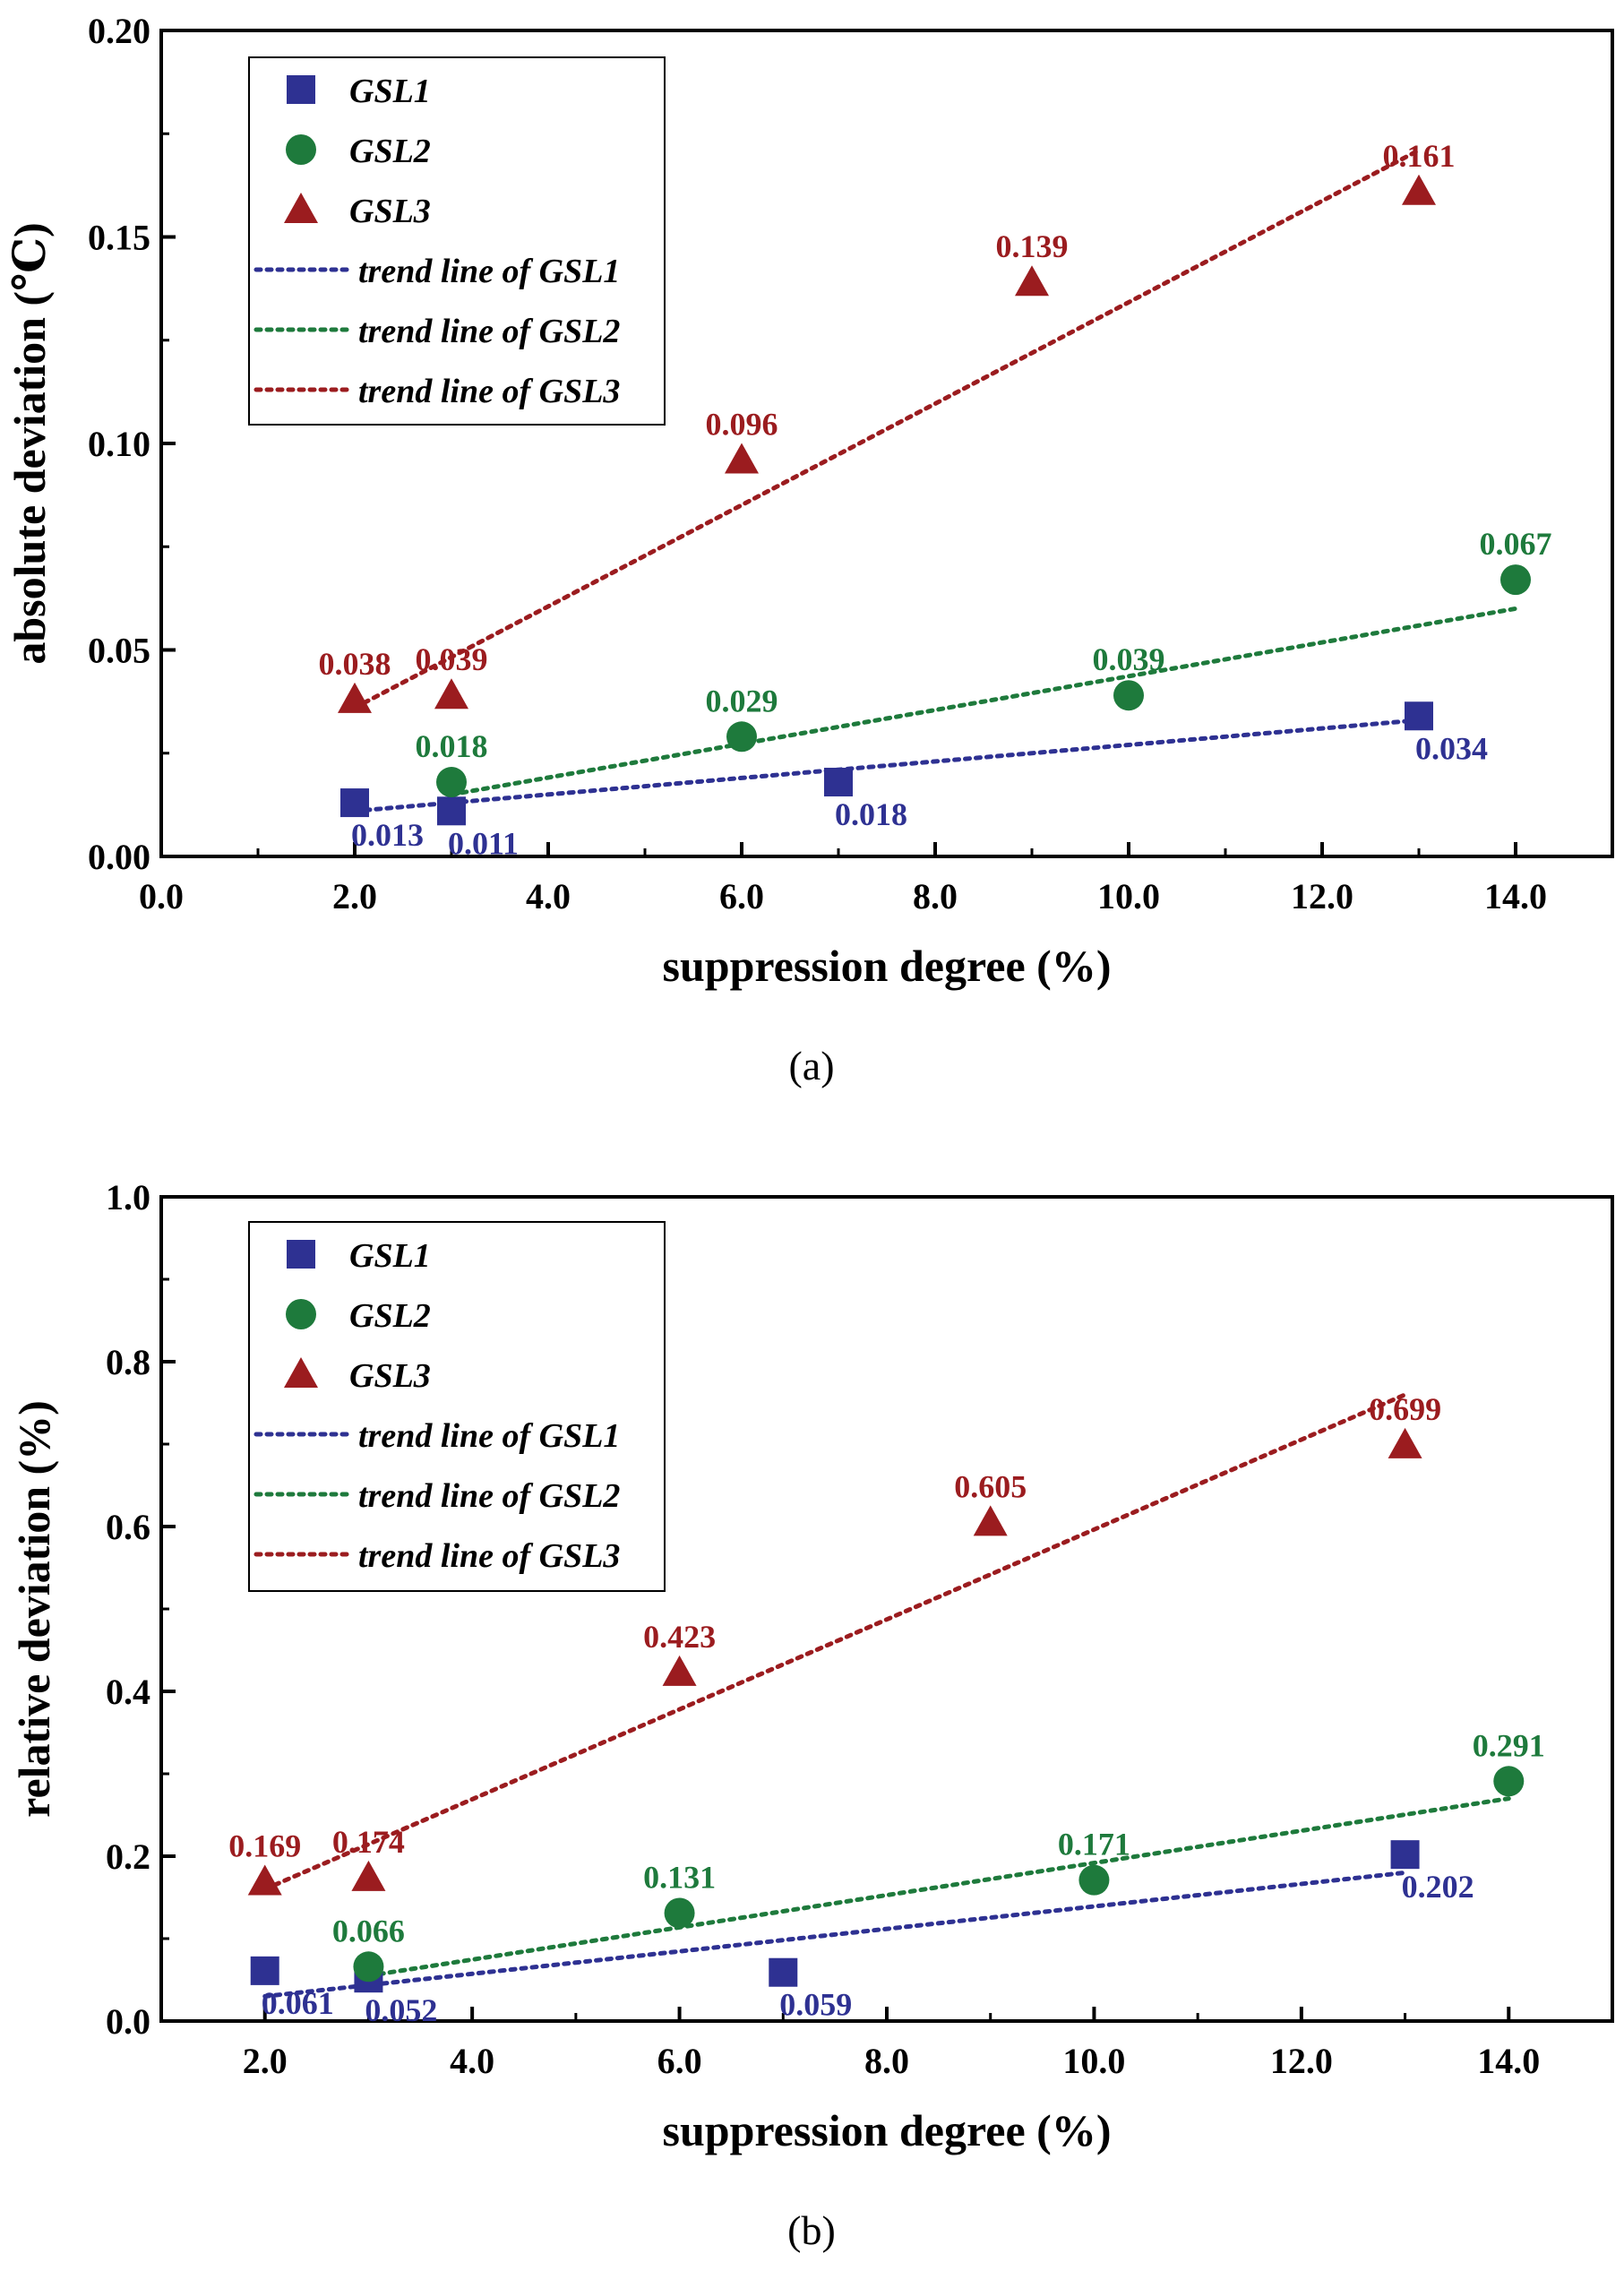 This screenshot has width=1624, height=2288. I want to click on y-tick-label: 0.4, so click(128, 1692).